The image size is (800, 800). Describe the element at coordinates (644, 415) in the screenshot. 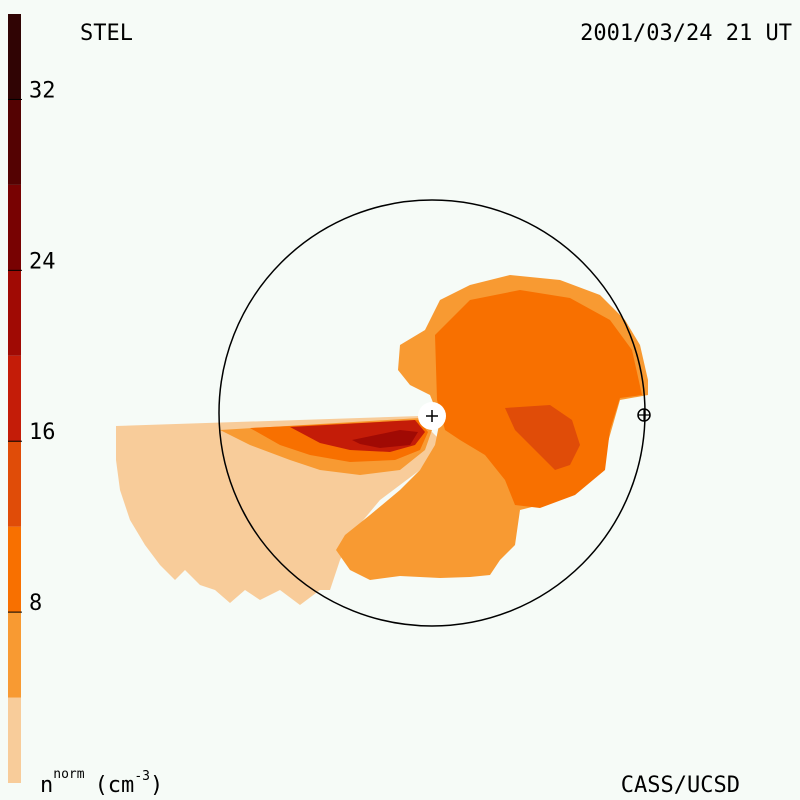

I see `earth-cross` at that location.